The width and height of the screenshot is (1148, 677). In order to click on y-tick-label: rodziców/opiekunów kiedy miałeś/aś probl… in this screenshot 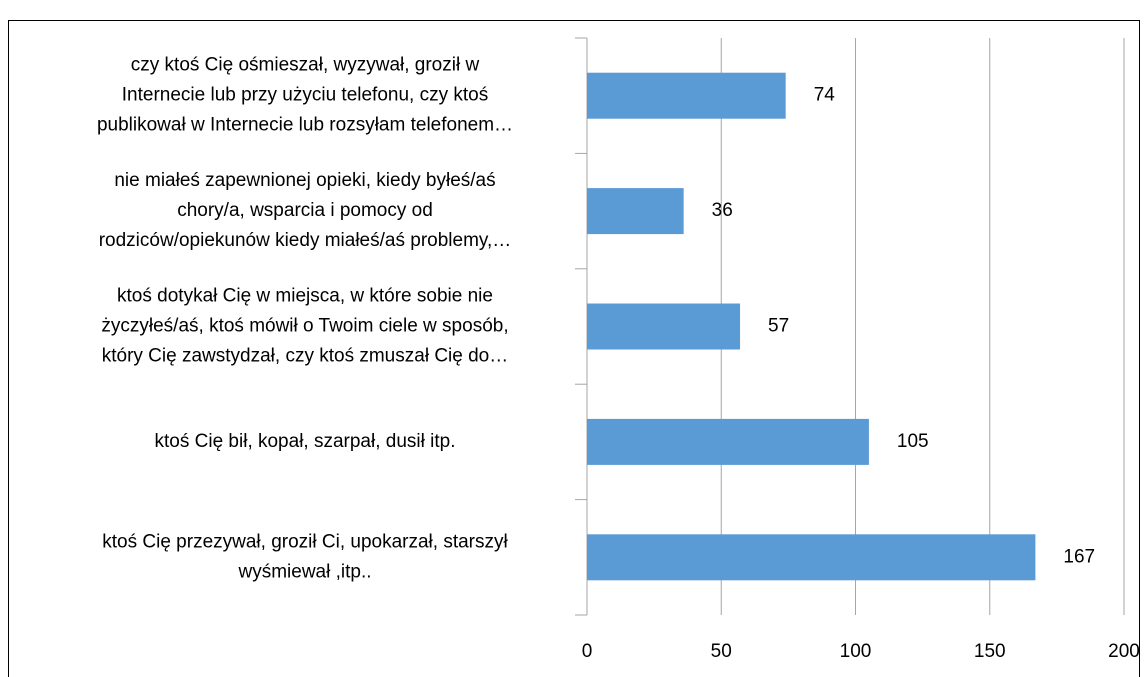, I will do `click(305, 240)`.